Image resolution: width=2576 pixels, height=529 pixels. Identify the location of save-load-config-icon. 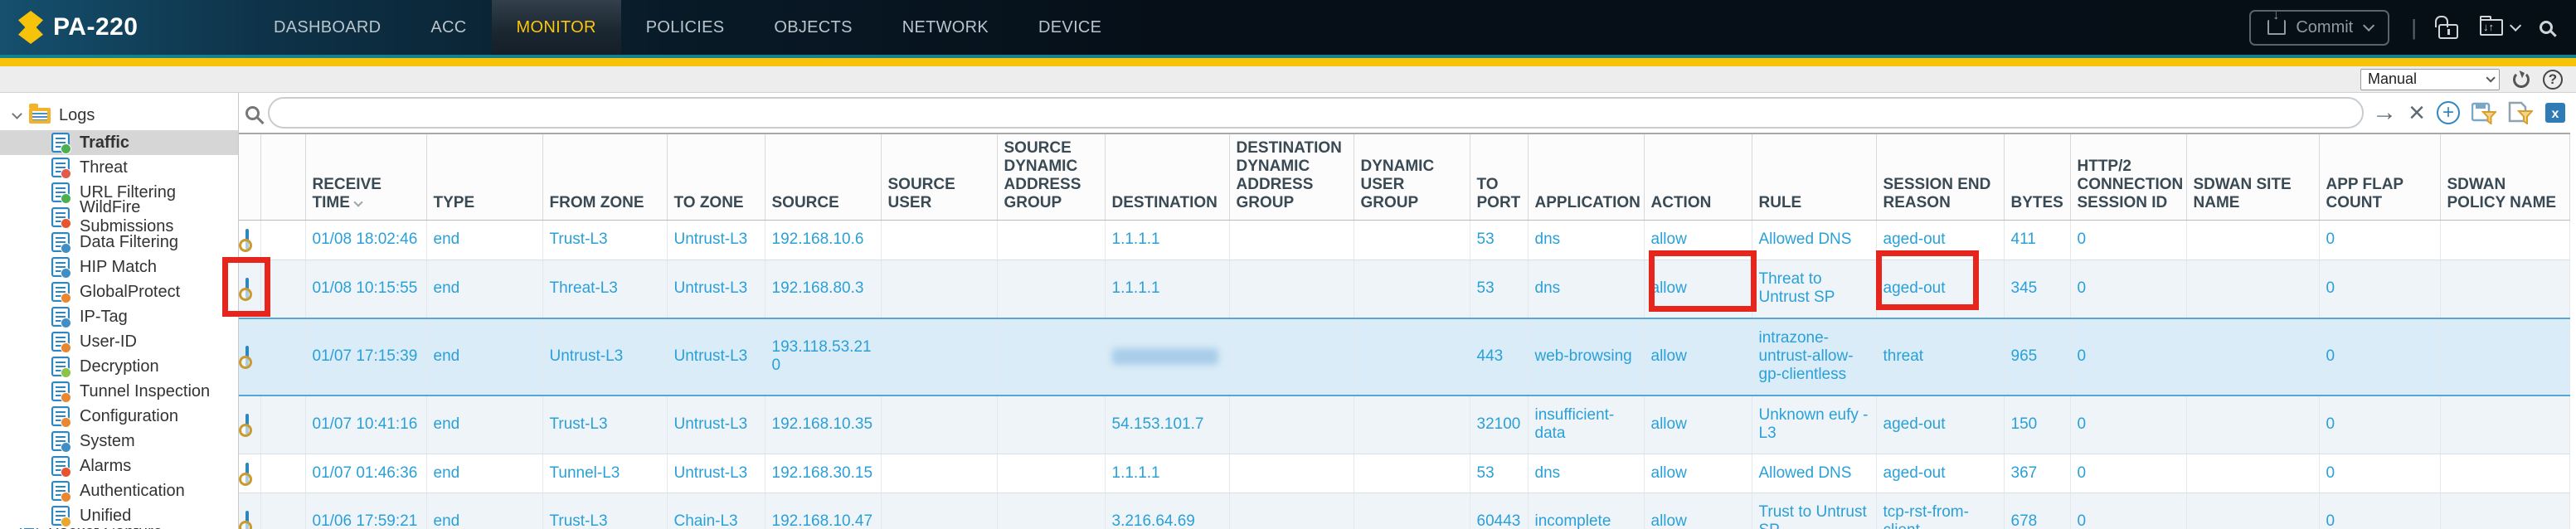
(2492, 26).